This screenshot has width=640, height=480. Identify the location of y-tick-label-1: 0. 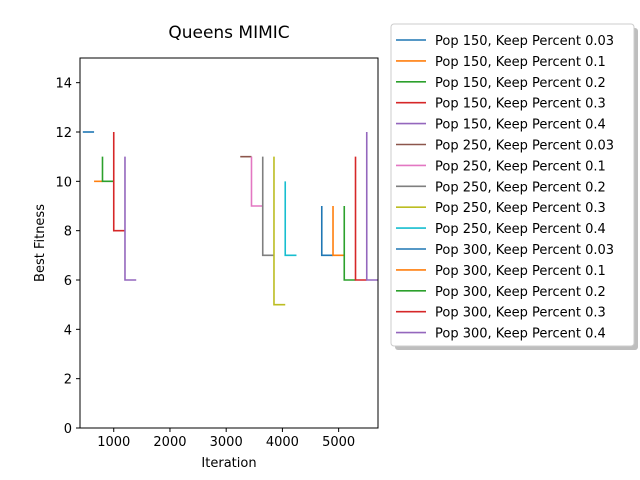
(68, 429).